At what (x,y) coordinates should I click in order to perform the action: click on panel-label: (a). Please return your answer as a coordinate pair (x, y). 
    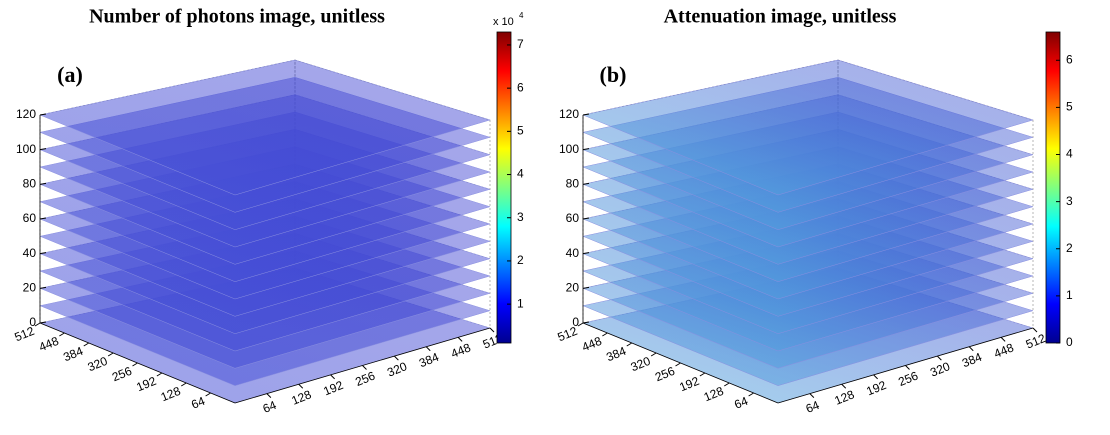
    Looking at the image, I should click on (70, 74).